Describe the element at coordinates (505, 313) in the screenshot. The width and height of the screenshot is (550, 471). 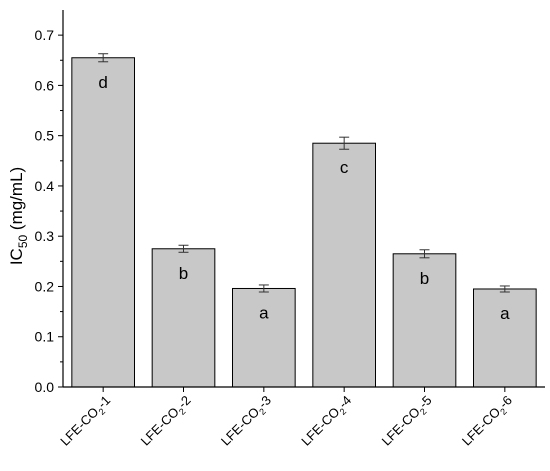
I see `significance-label-6: a` at that location.